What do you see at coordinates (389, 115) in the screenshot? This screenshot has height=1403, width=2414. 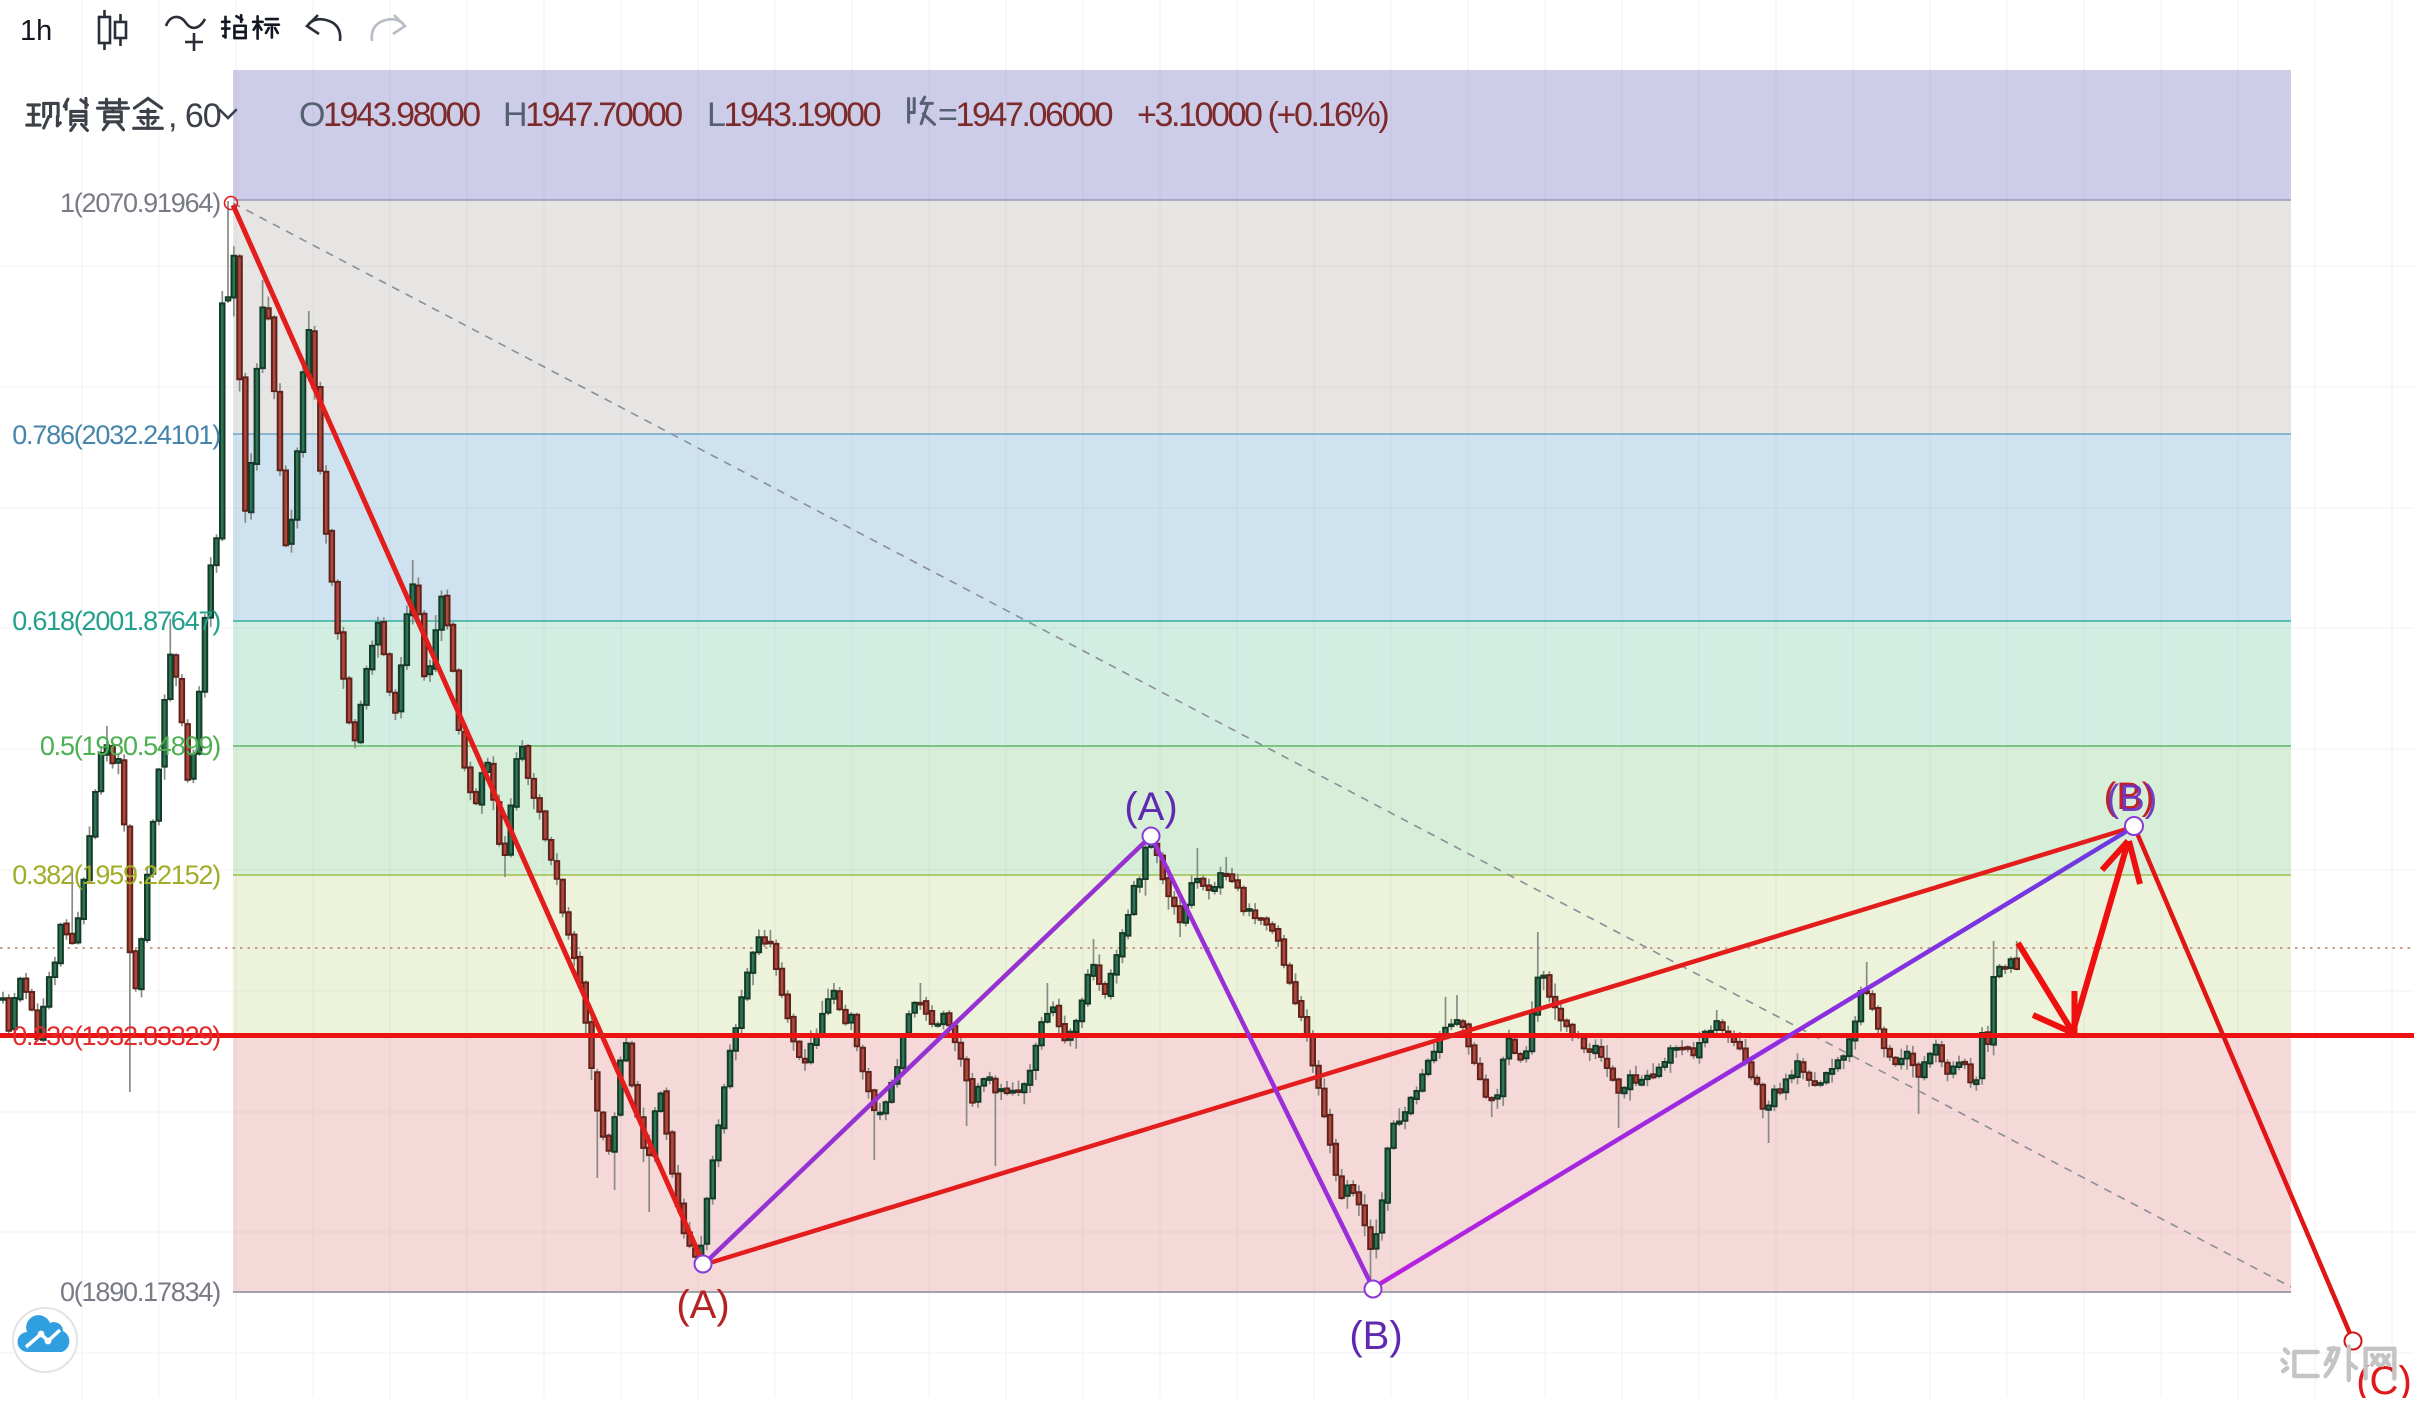 I see `svg-text: O1943.98000` at bounding box center [389, 115].